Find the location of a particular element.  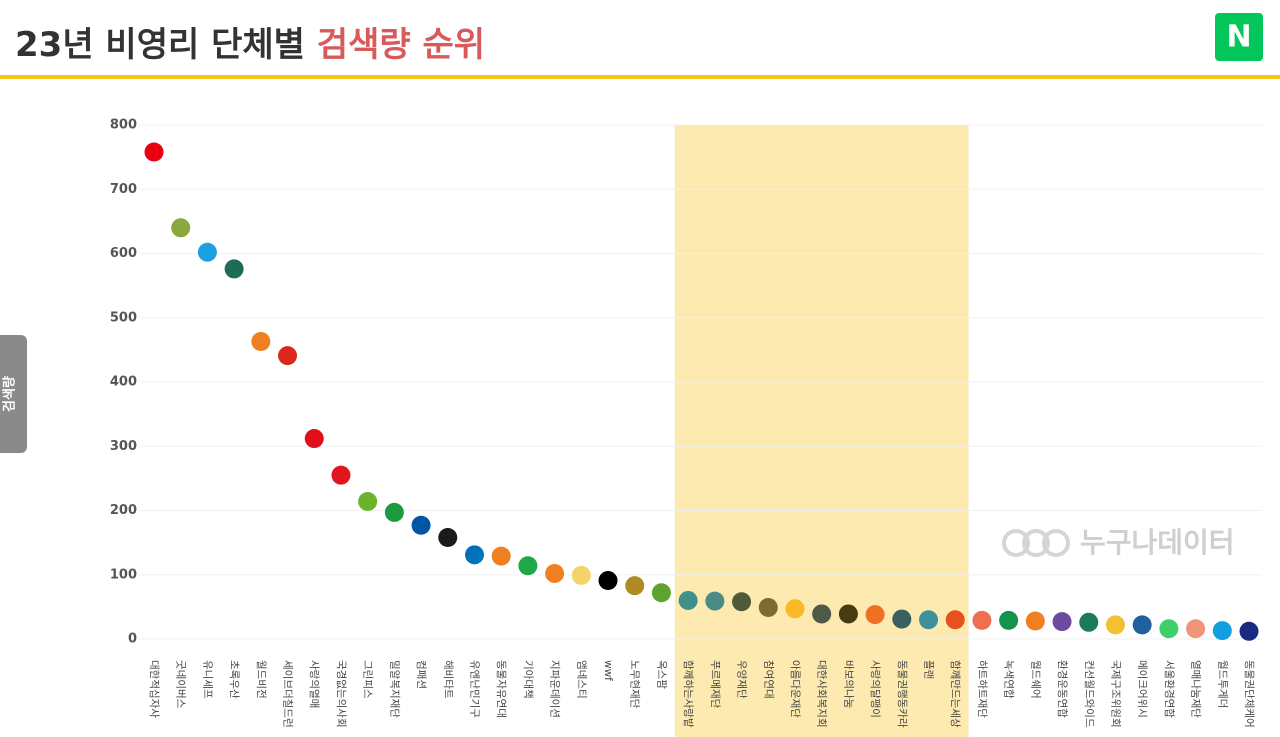

title-highlight: 검색량 순위 is located at coordinates (401, 45).